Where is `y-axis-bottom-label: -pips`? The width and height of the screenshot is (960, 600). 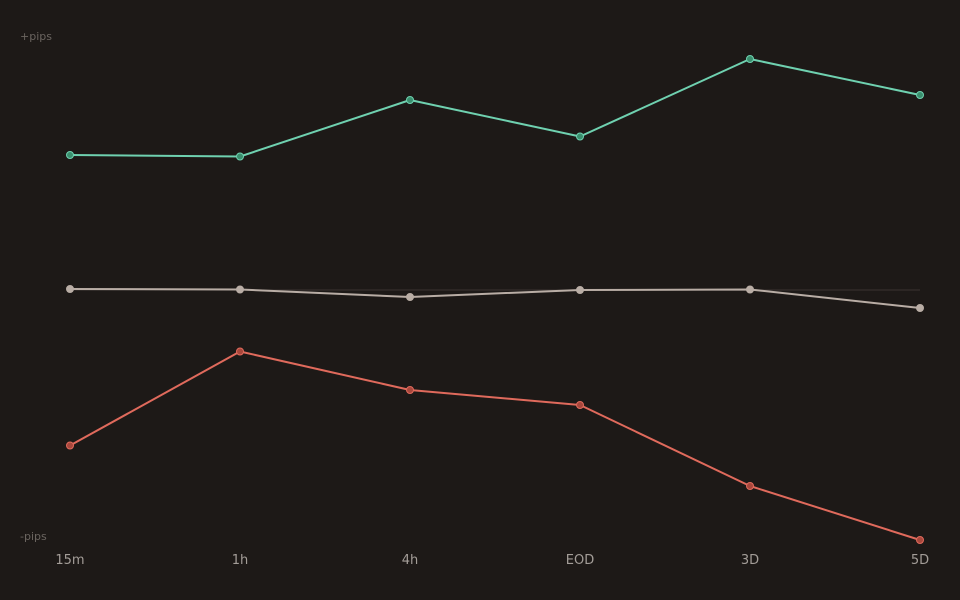 y-axis-bottom-label: -pips is located at coordinates (33, 536).